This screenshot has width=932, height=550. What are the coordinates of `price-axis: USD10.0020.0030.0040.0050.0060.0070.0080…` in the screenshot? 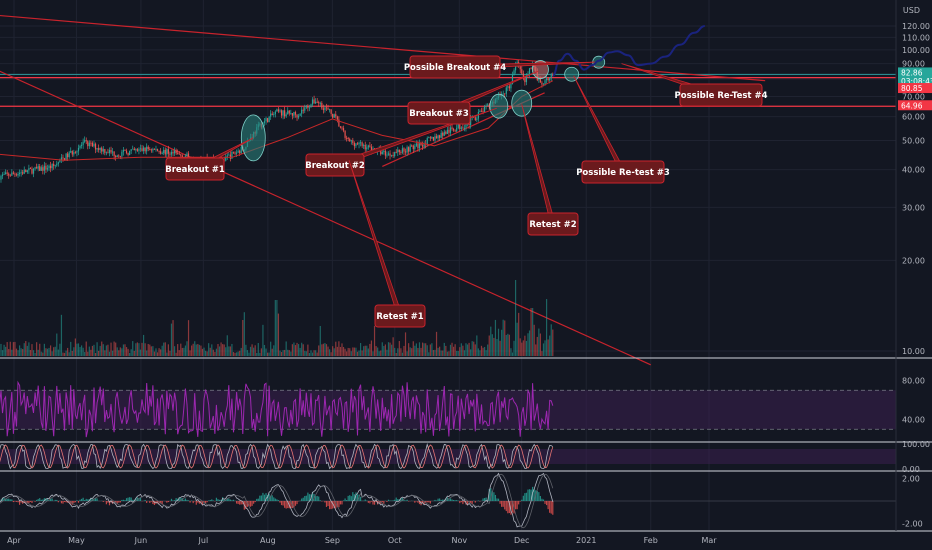 It's located at (915, 267).